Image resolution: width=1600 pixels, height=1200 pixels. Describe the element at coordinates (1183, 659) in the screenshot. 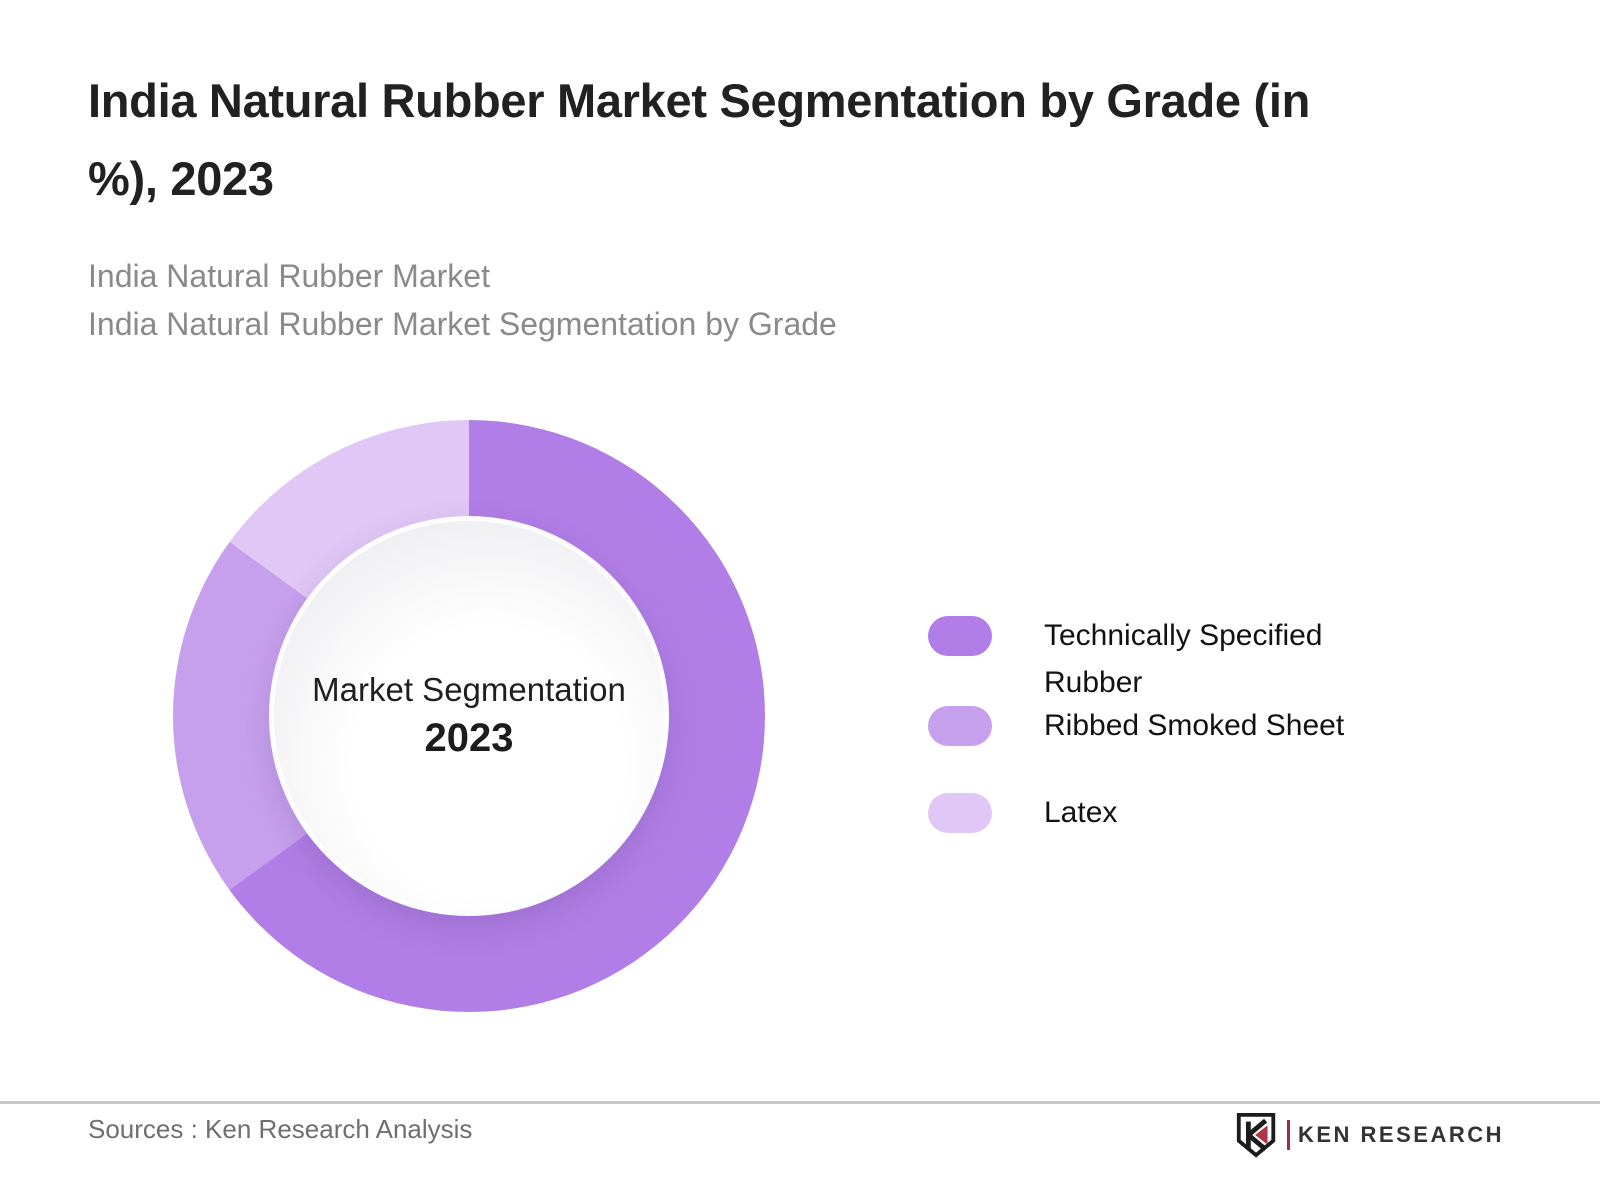

I see `legend-label: Technically Specified Rubber` at that location.